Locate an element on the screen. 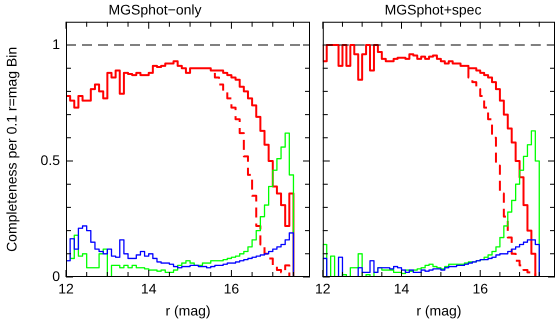 The height and width of the screenshot is (324, 557). y-axis-title: Completeness per 0.1 r=mag Bin is located at coordinates (11, 149).